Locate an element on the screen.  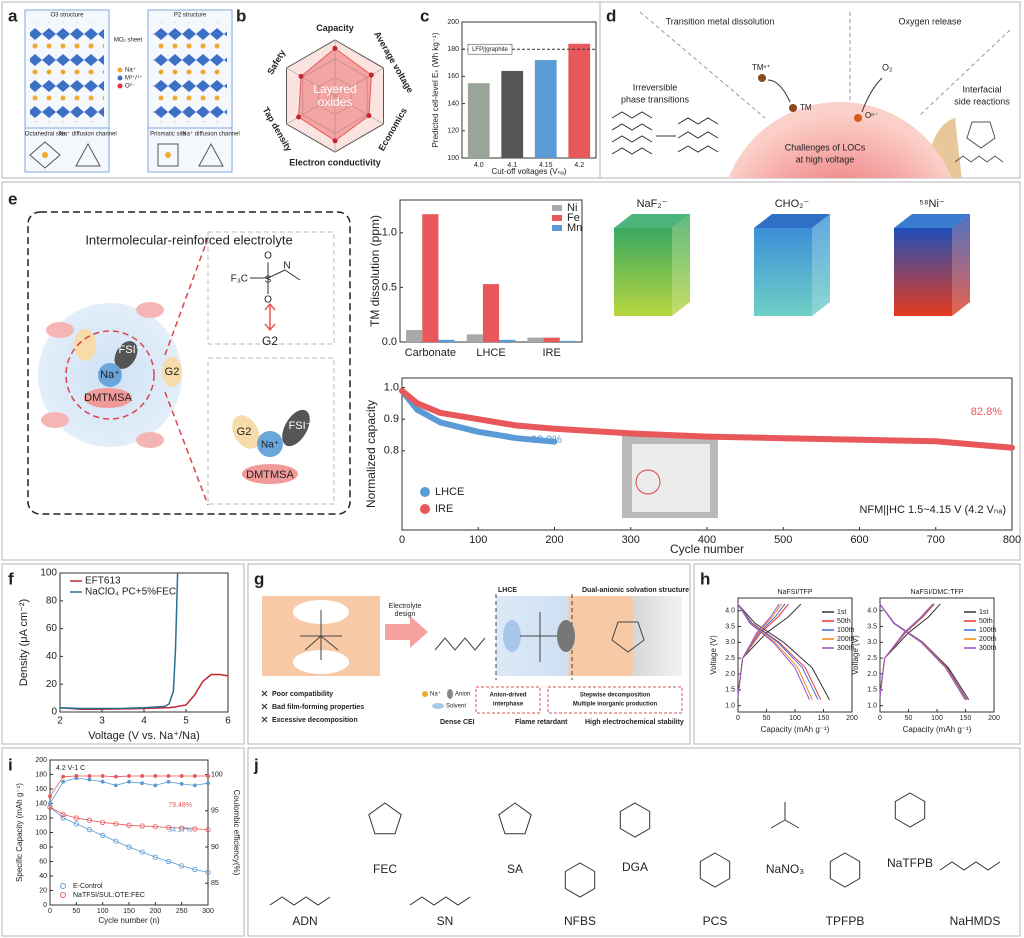
panel-g is located at coordinates (472, 658).